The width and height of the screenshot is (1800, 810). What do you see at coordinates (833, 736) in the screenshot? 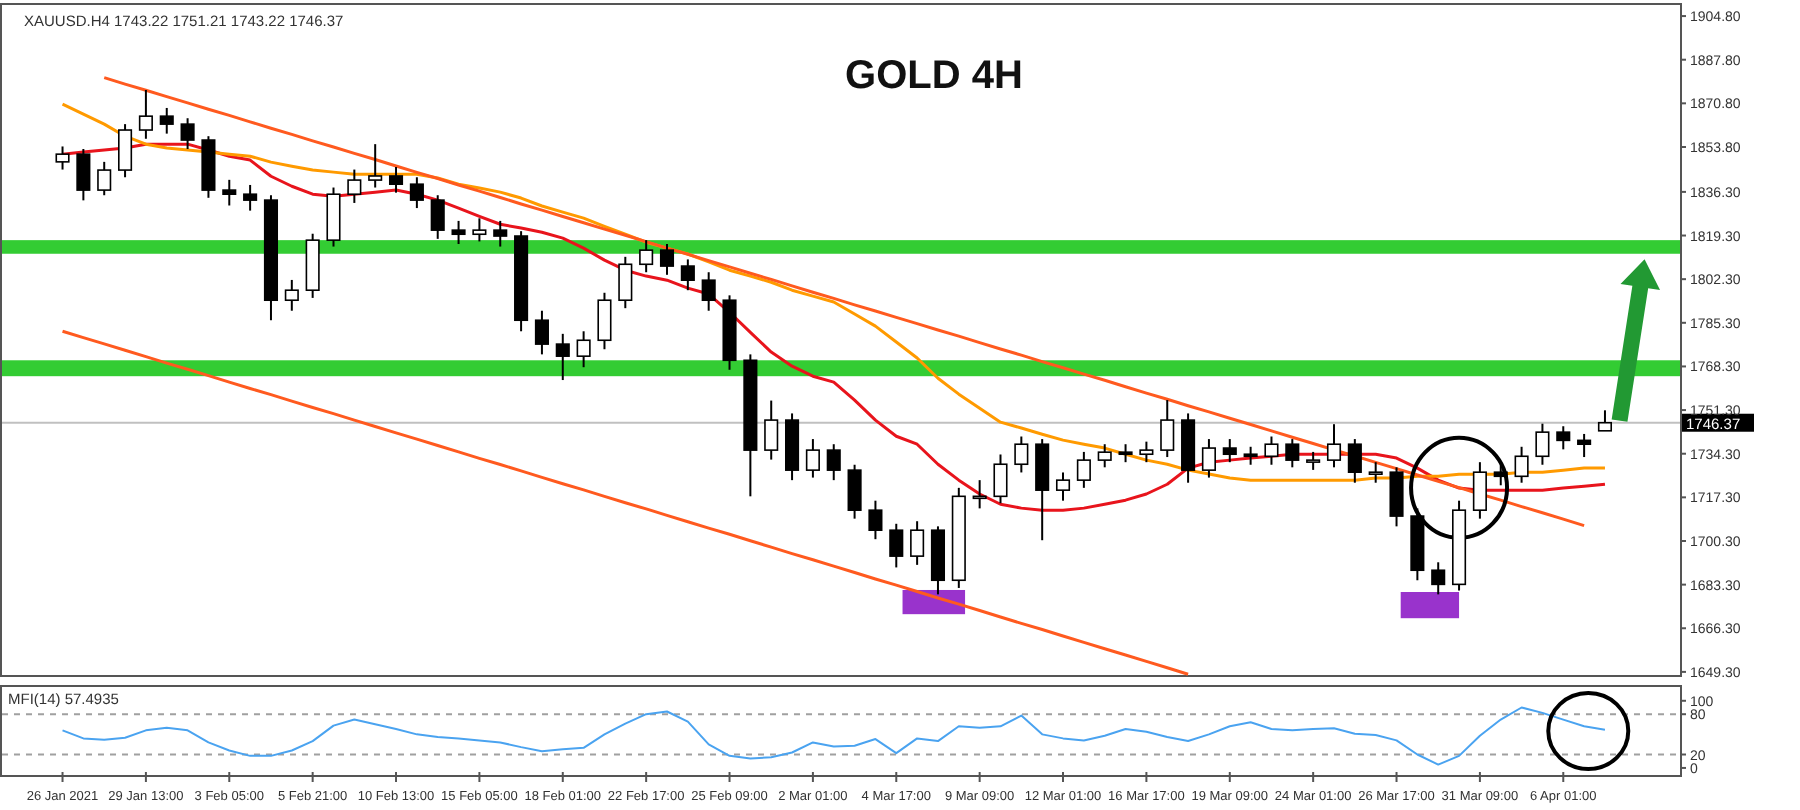
I see `line-series` at bounding box center [833, 736].